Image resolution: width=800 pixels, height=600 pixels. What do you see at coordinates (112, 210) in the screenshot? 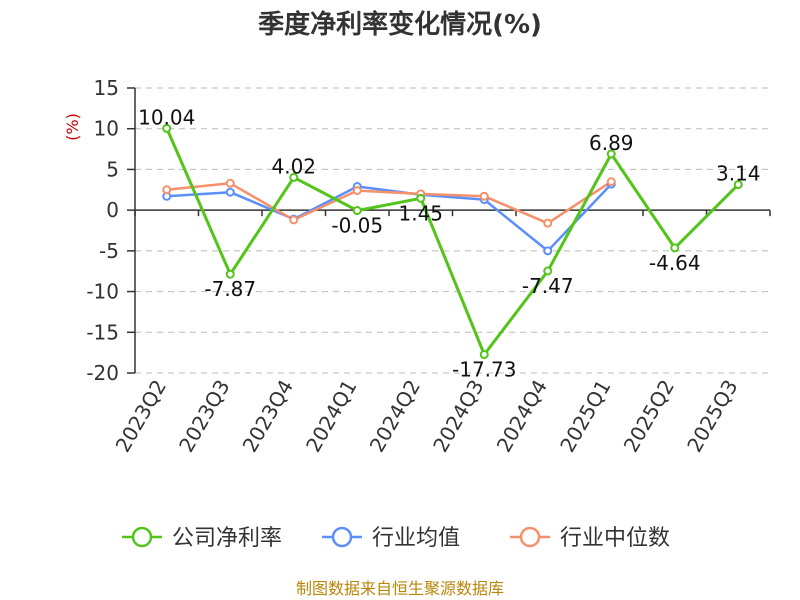
I see `y-tick-label: 0` at bounding box center [112, 210].